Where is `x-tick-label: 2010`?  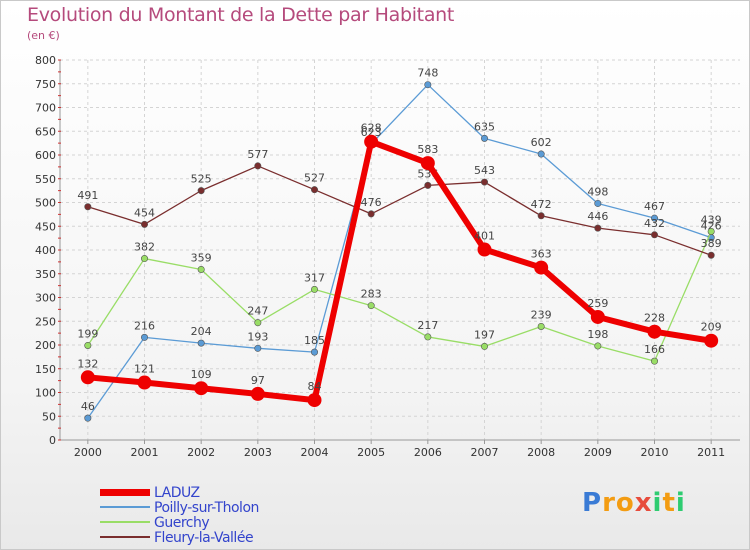
x-tick-label: 2010 is located at coordinates (655, 452).